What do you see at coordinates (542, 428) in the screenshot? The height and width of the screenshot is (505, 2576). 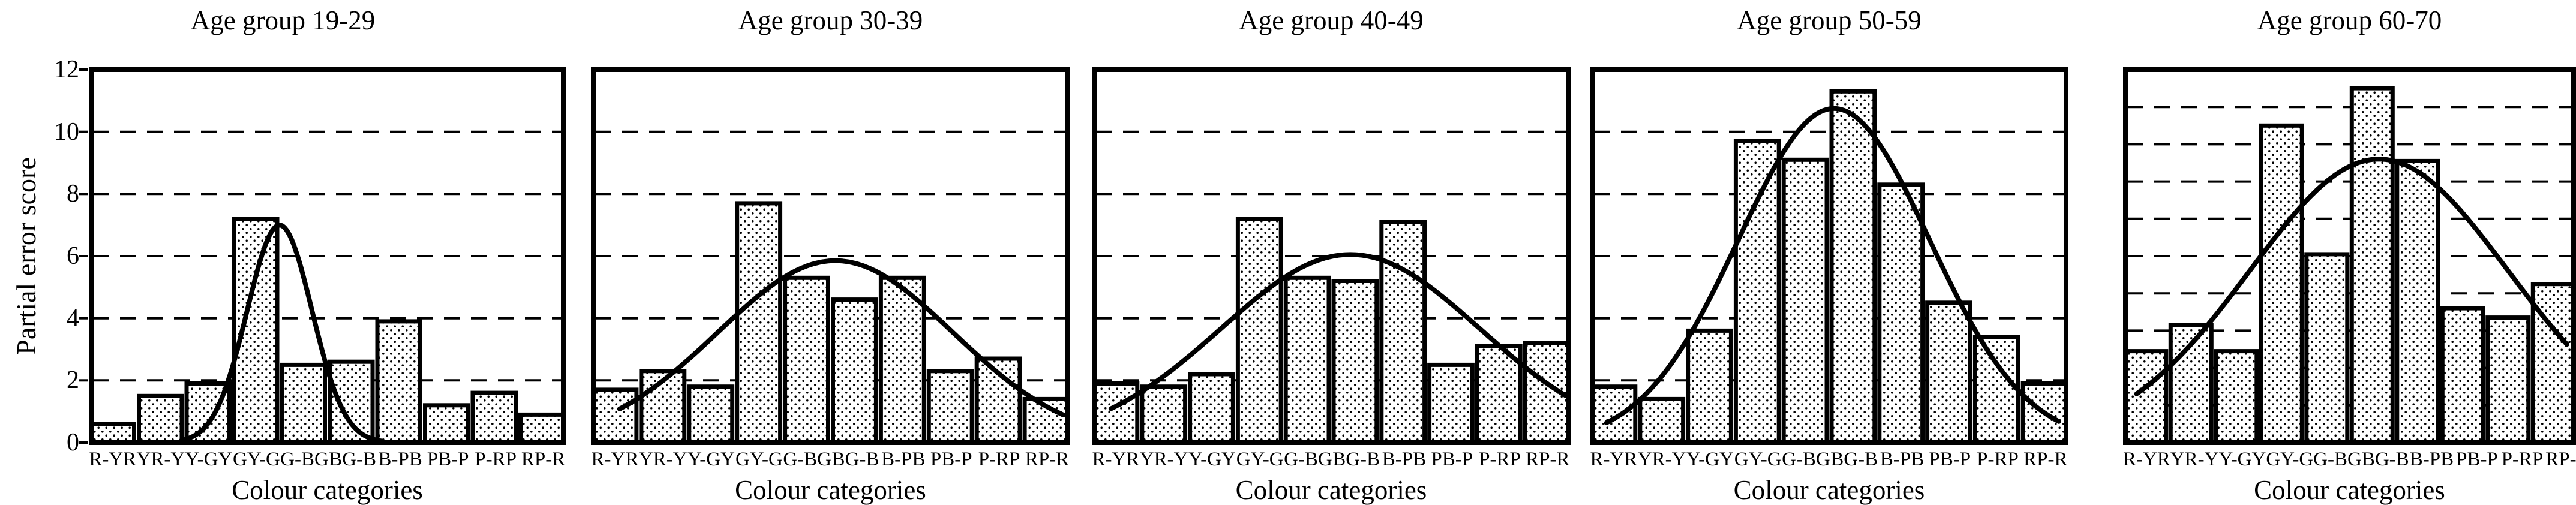 I see `bar-RP-R` at bounding box center [542, 428].